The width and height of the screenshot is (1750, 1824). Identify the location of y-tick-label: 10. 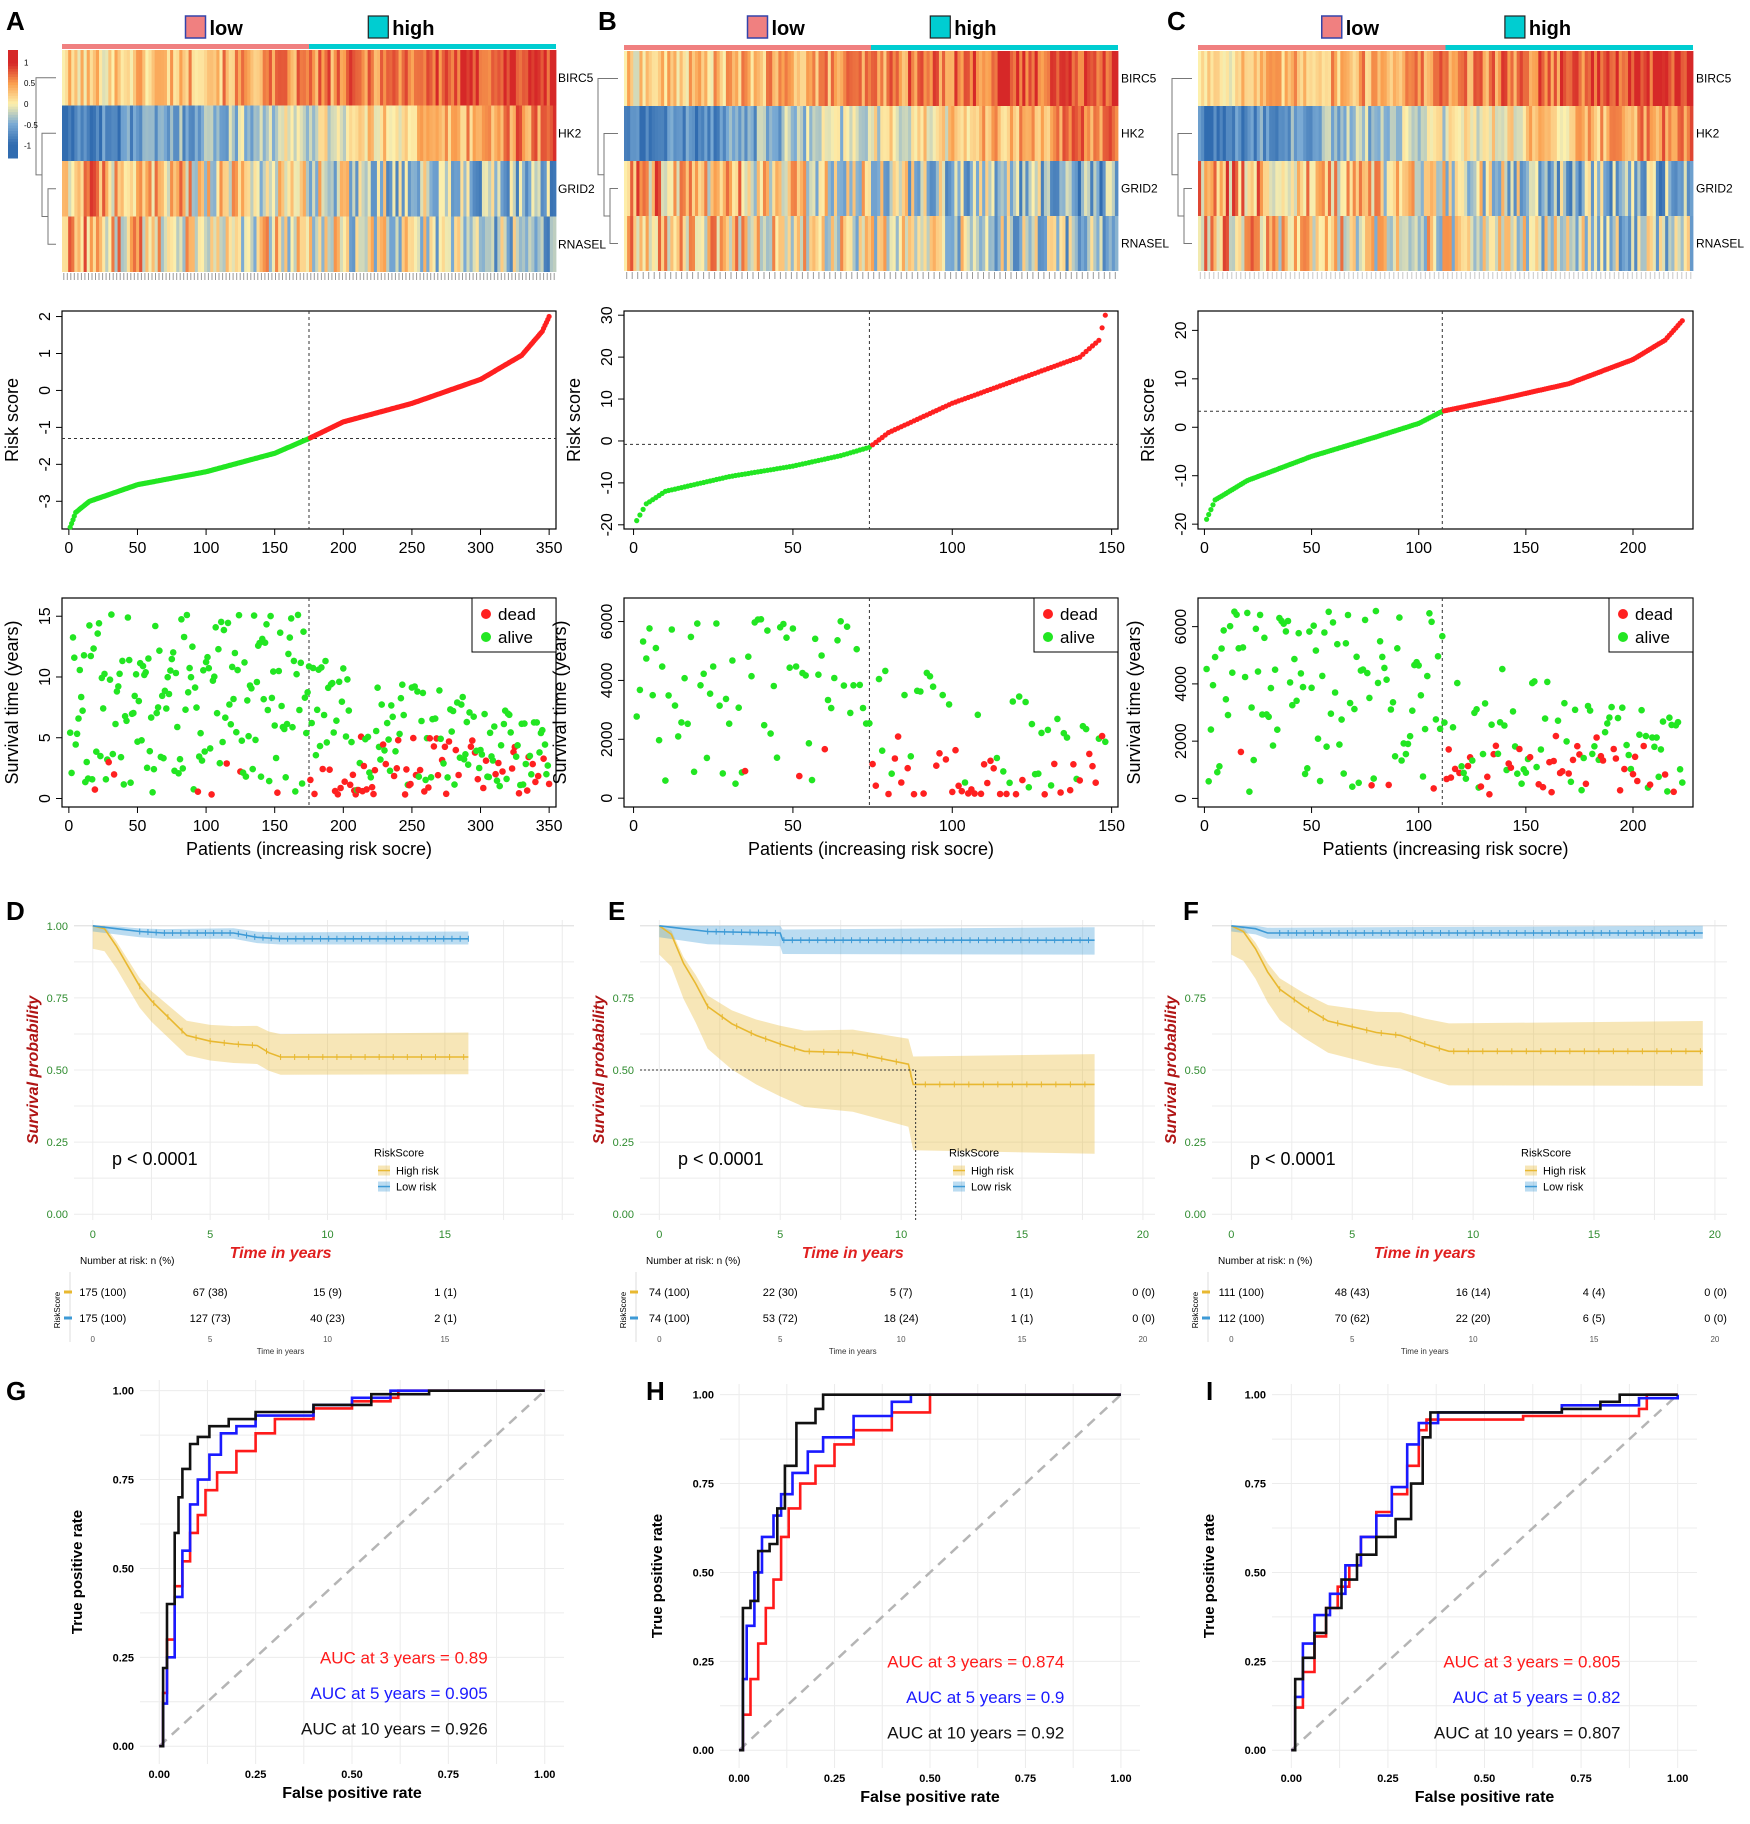
(1181, 379).